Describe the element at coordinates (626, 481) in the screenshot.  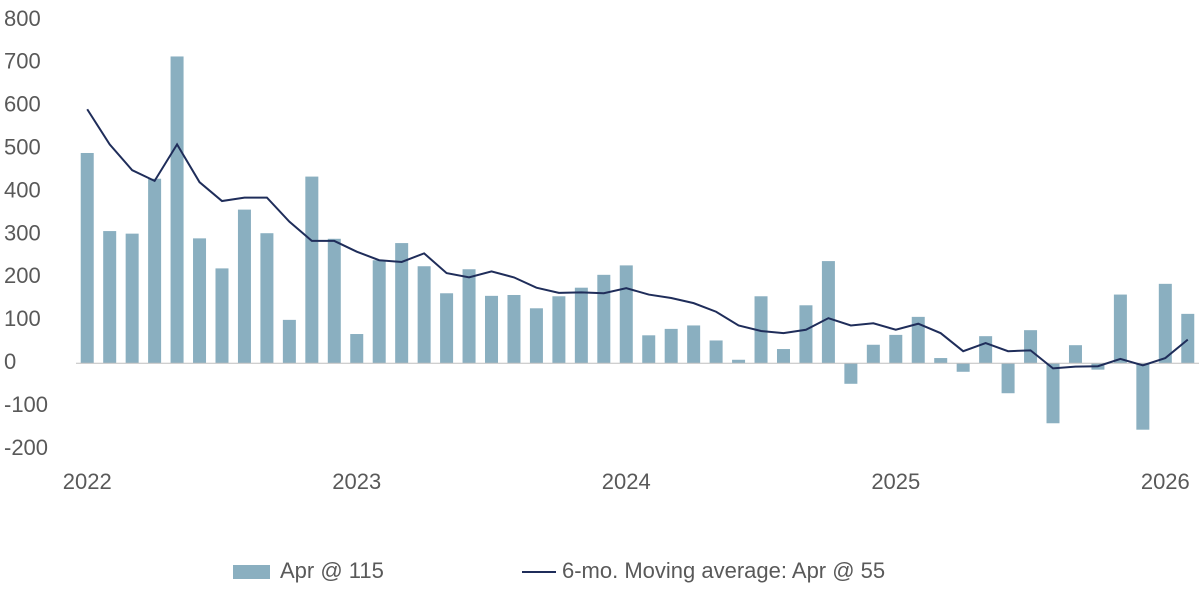
I see `x-tick-label: 2024` at that location.